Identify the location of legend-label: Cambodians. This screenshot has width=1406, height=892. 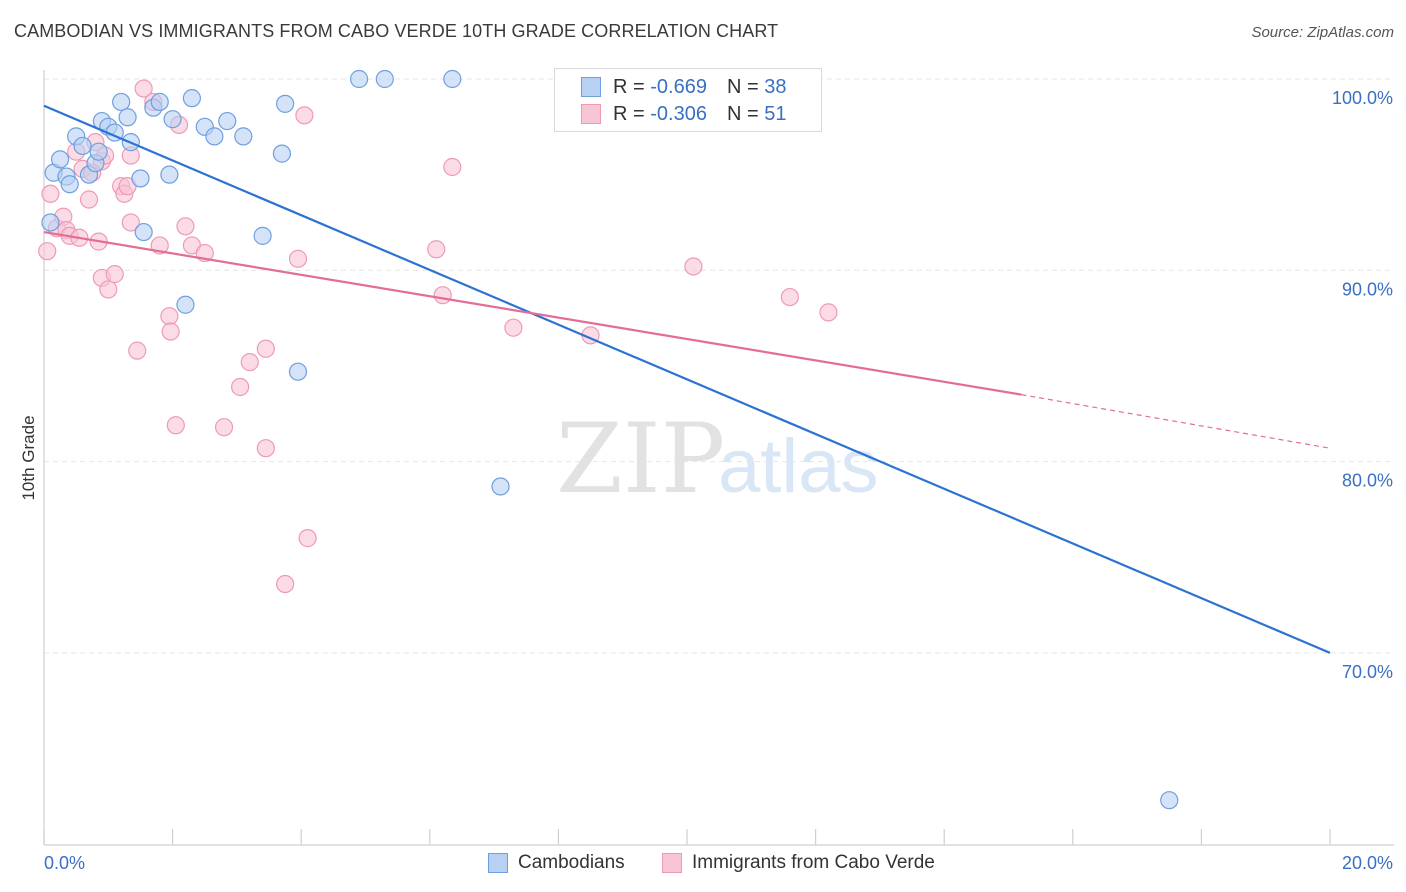
(571, 862).